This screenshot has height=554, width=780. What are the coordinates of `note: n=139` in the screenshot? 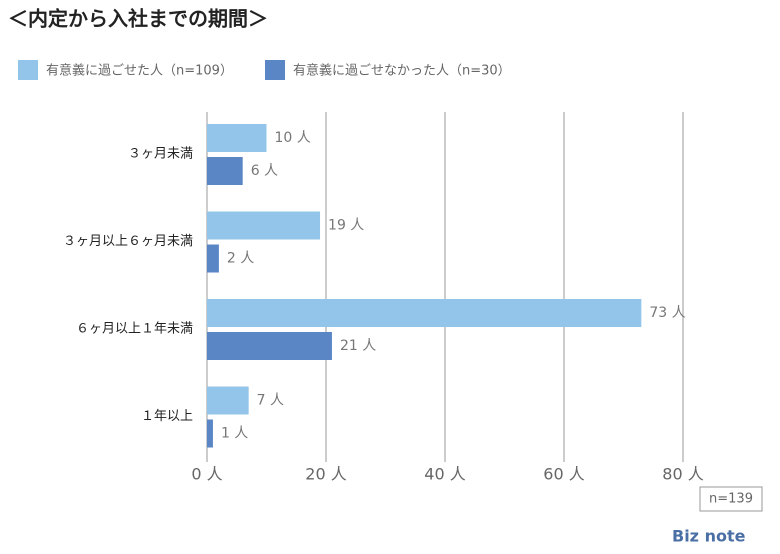 It's located at (731, 499).